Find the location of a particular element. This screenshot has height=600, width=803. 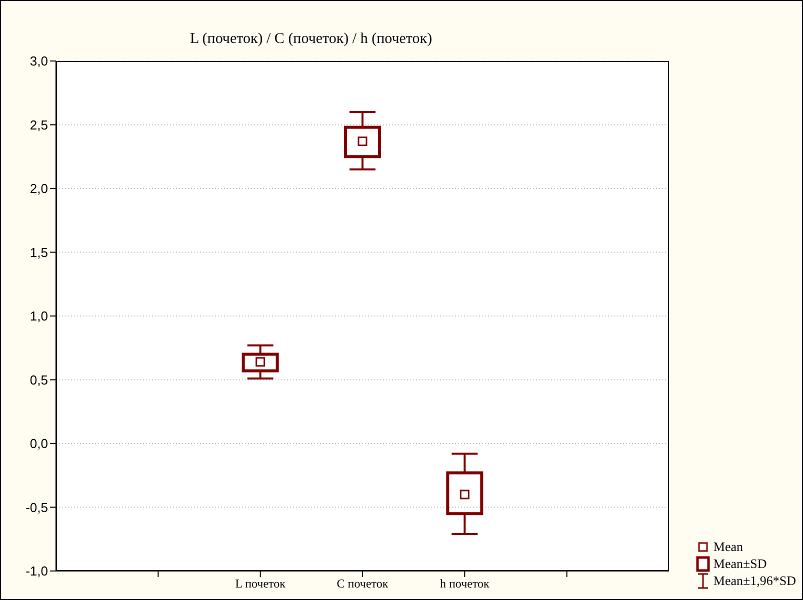

text: Mean±1,96*SD is located at coordinates (754, 580).